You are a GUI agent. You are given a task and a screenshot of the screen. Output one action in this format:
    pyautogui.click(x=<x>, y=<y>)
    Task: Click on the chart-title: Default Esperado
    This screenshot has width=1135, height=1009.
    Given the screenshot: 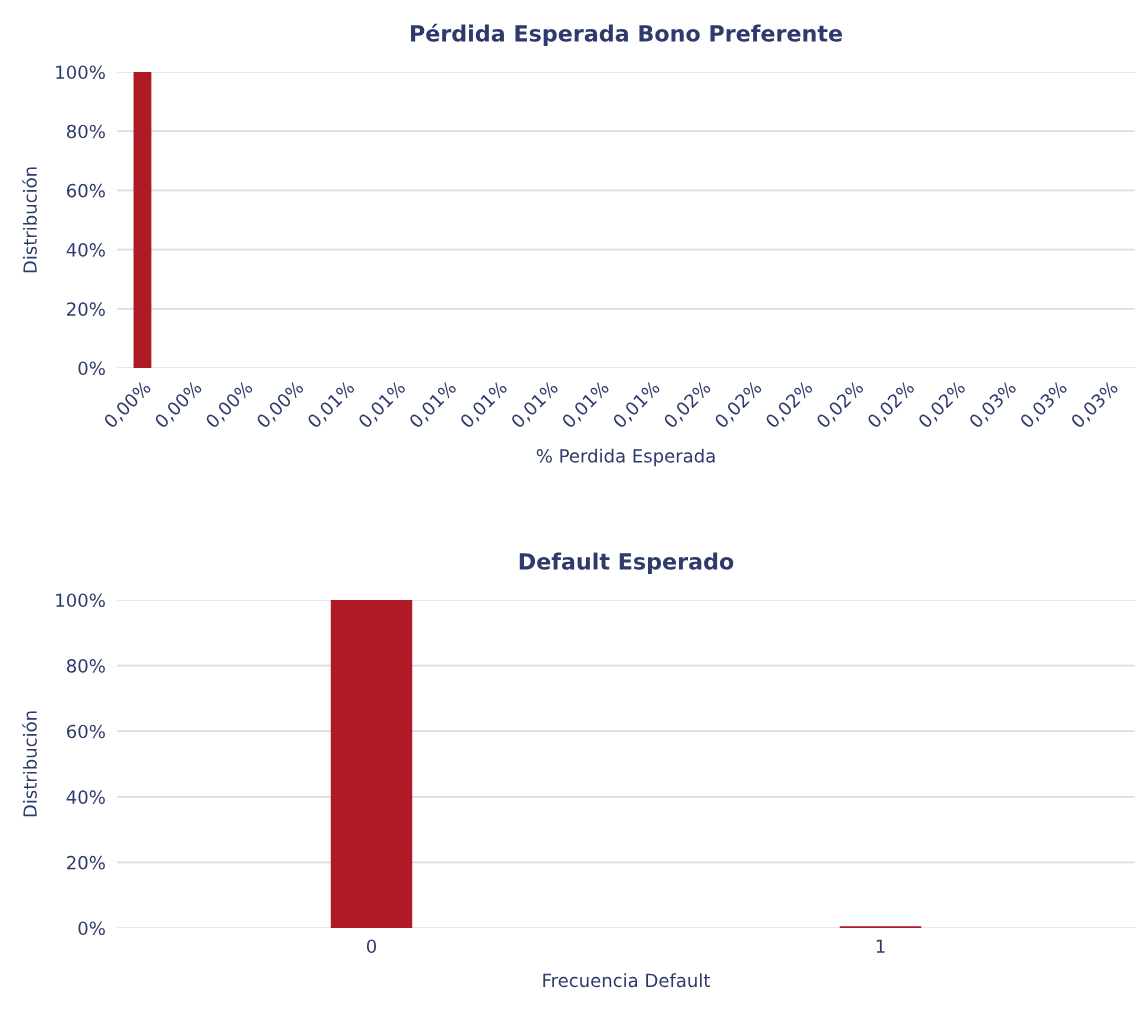 What is the action you would take?
    pyautogui.click(x=626, y=563)
    